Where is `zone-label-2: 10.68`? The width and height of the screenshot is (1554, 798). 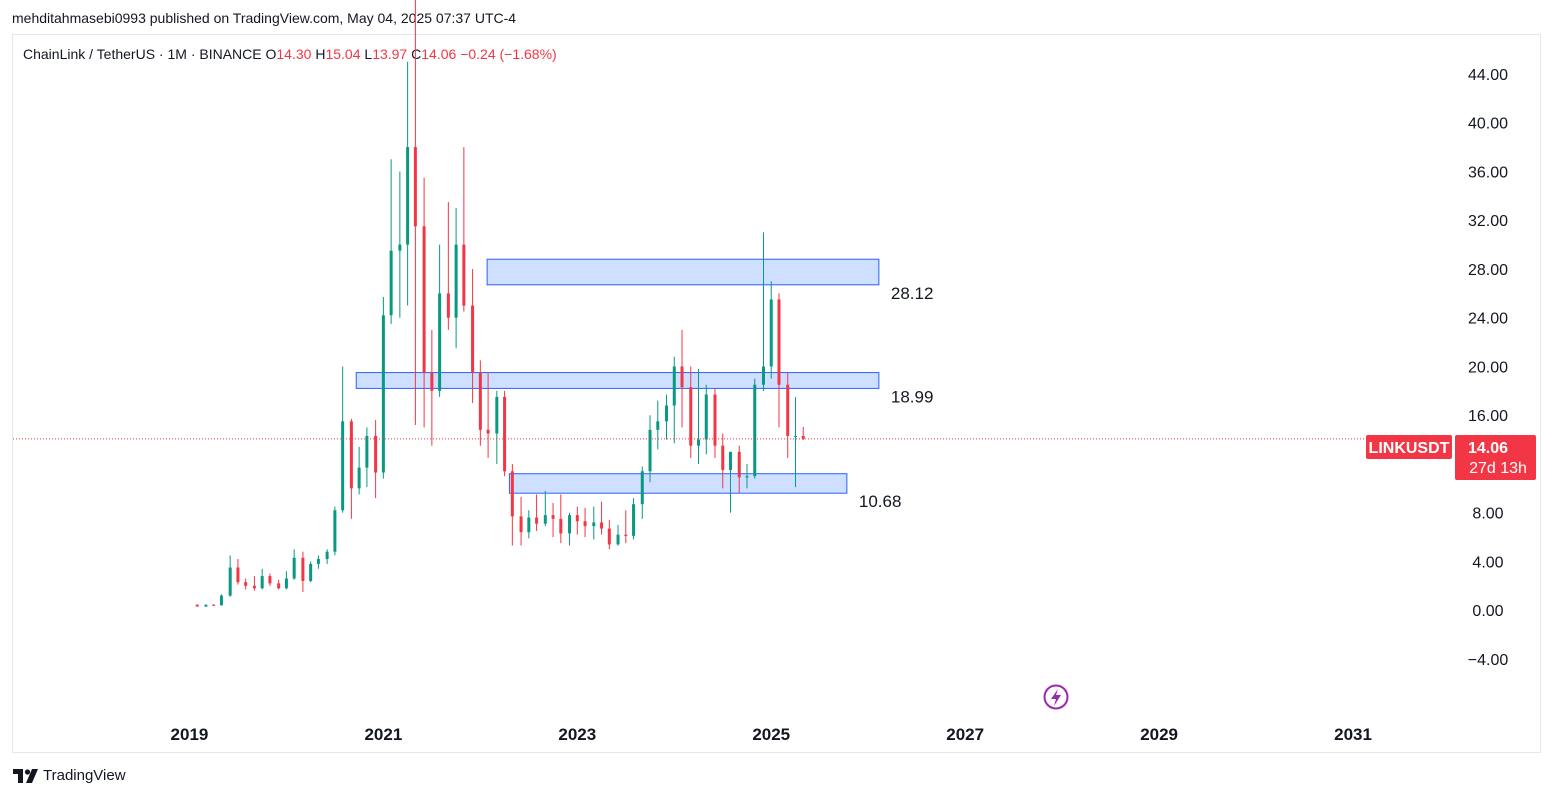 zone-label-2: 10.68 is located at coordinates (880, 501).